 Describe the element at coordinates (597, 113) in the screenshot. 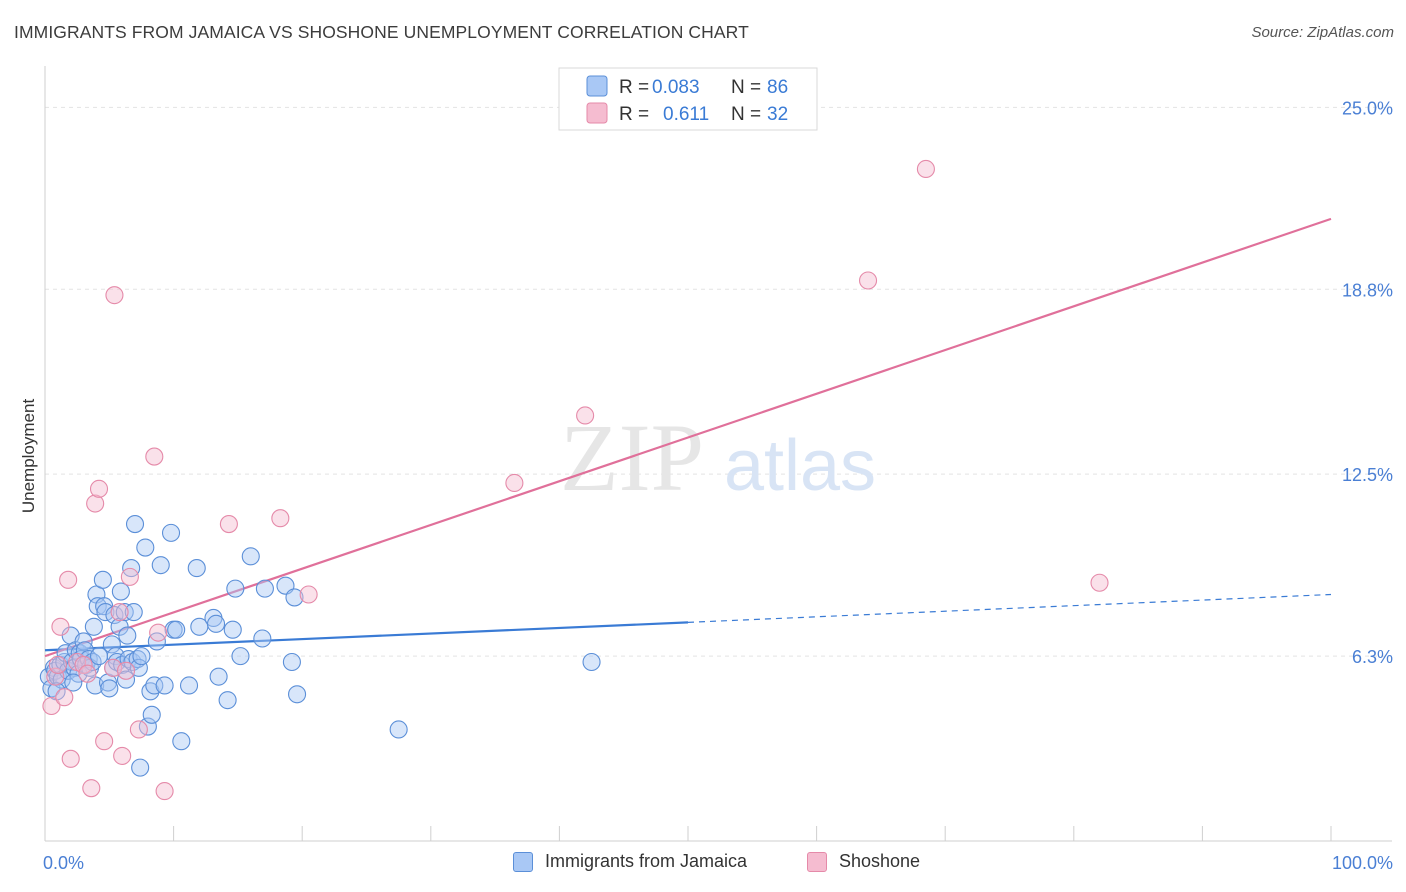

I see `legend-swatch-pink` at that location.